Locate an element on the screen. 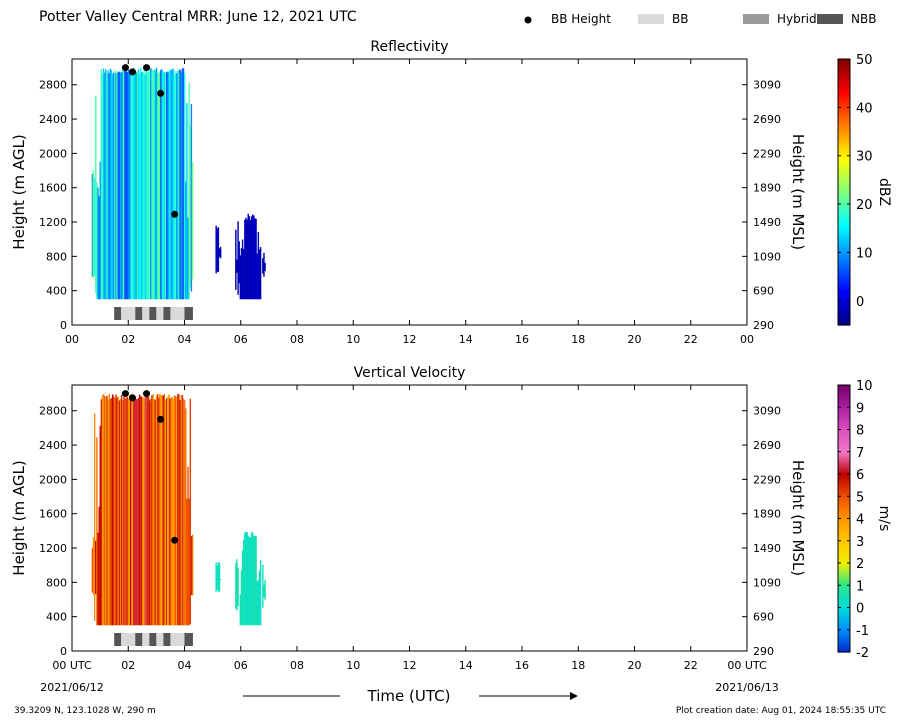 The width and height of the screenshot is (900, 725). x-tick-label: 04 is located at coordinates (185, 339).